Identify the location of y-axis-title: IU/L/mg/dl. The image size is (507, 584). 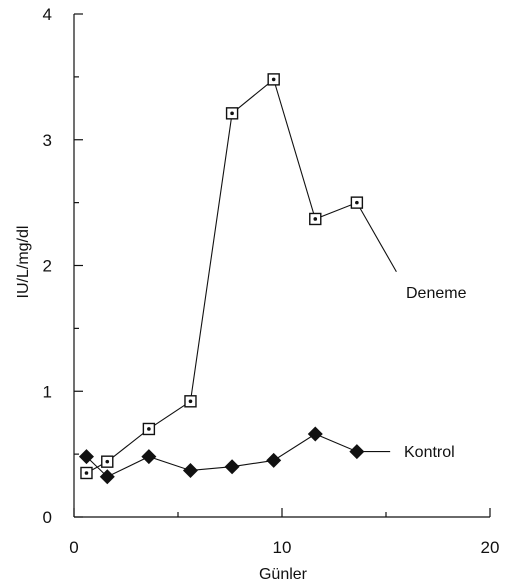
(23, 262).